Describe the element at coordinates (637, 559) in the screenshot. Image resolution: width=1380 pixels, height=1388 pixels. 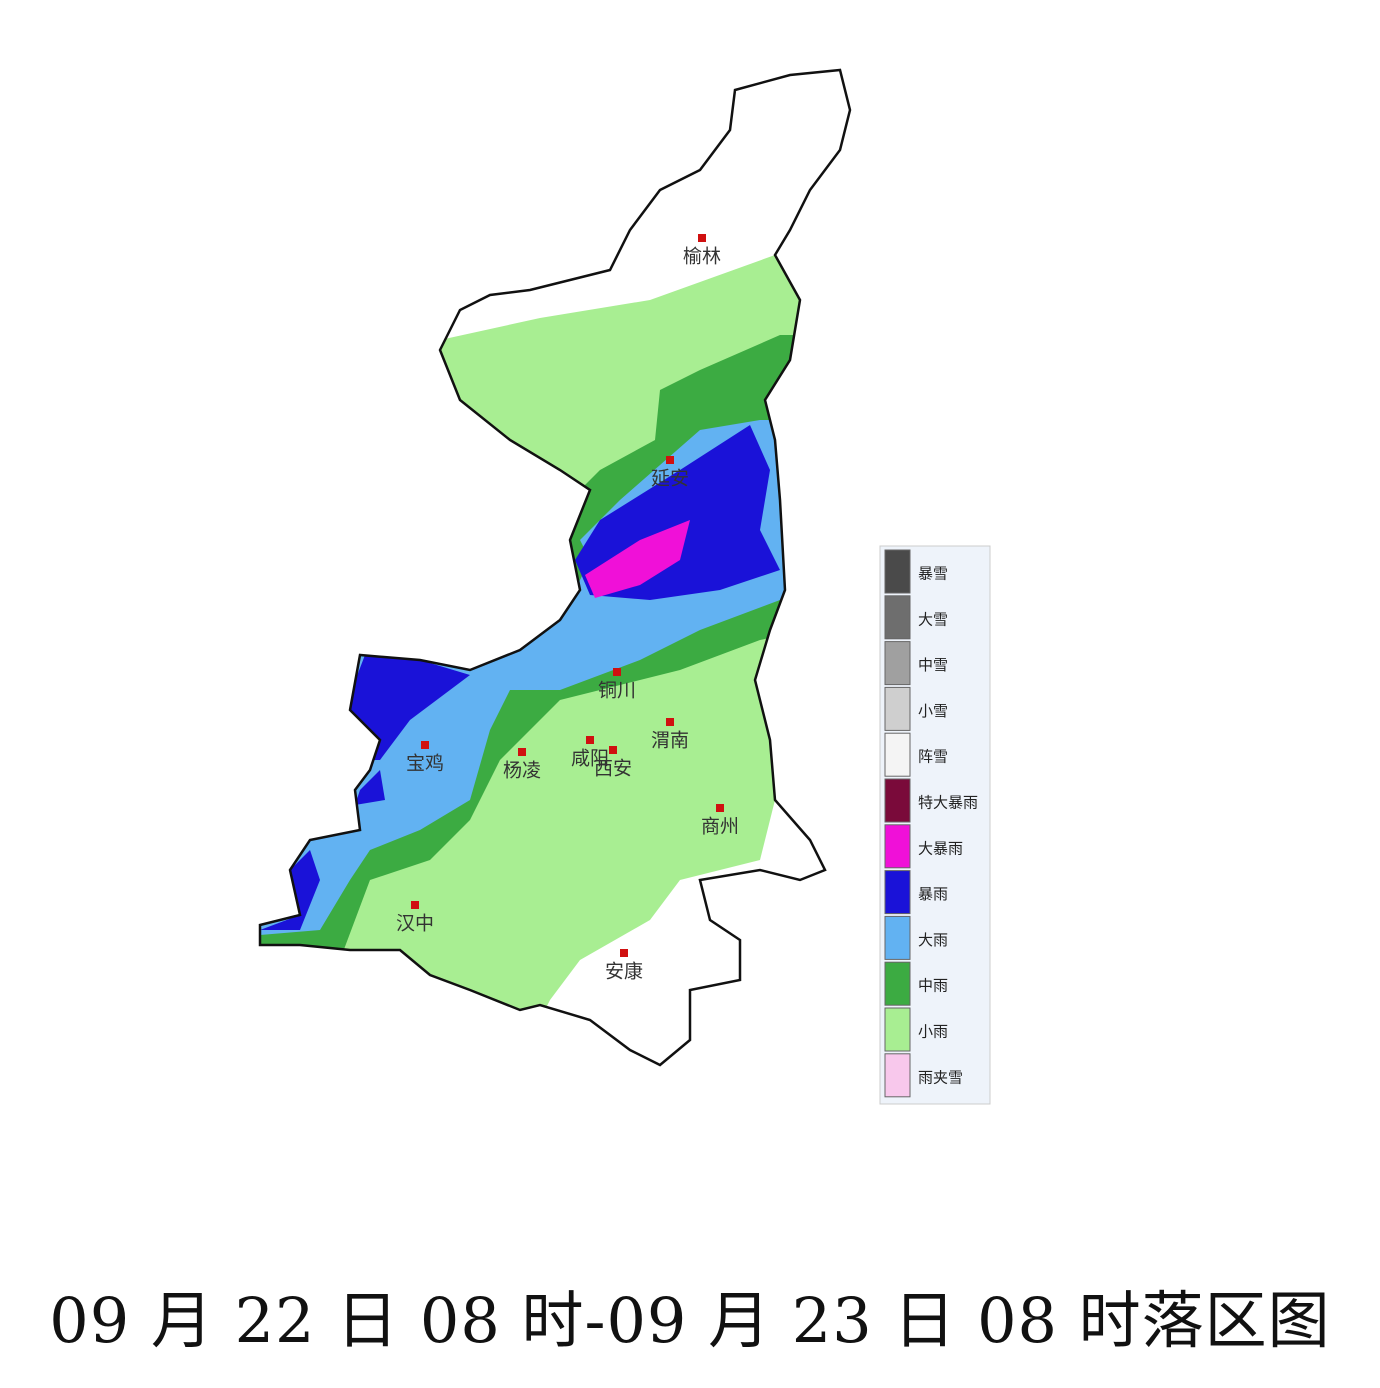
I see `rain-zone` at that location.